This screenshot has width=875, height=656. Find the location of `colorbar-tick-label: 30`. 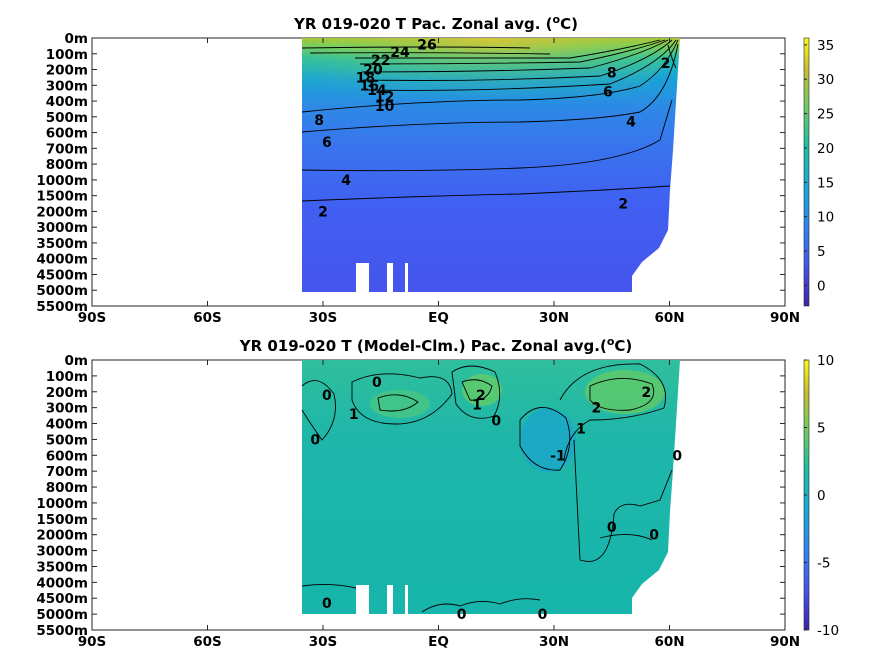

colorbar-tick-label: 30 is located at coordinates (825, 80).